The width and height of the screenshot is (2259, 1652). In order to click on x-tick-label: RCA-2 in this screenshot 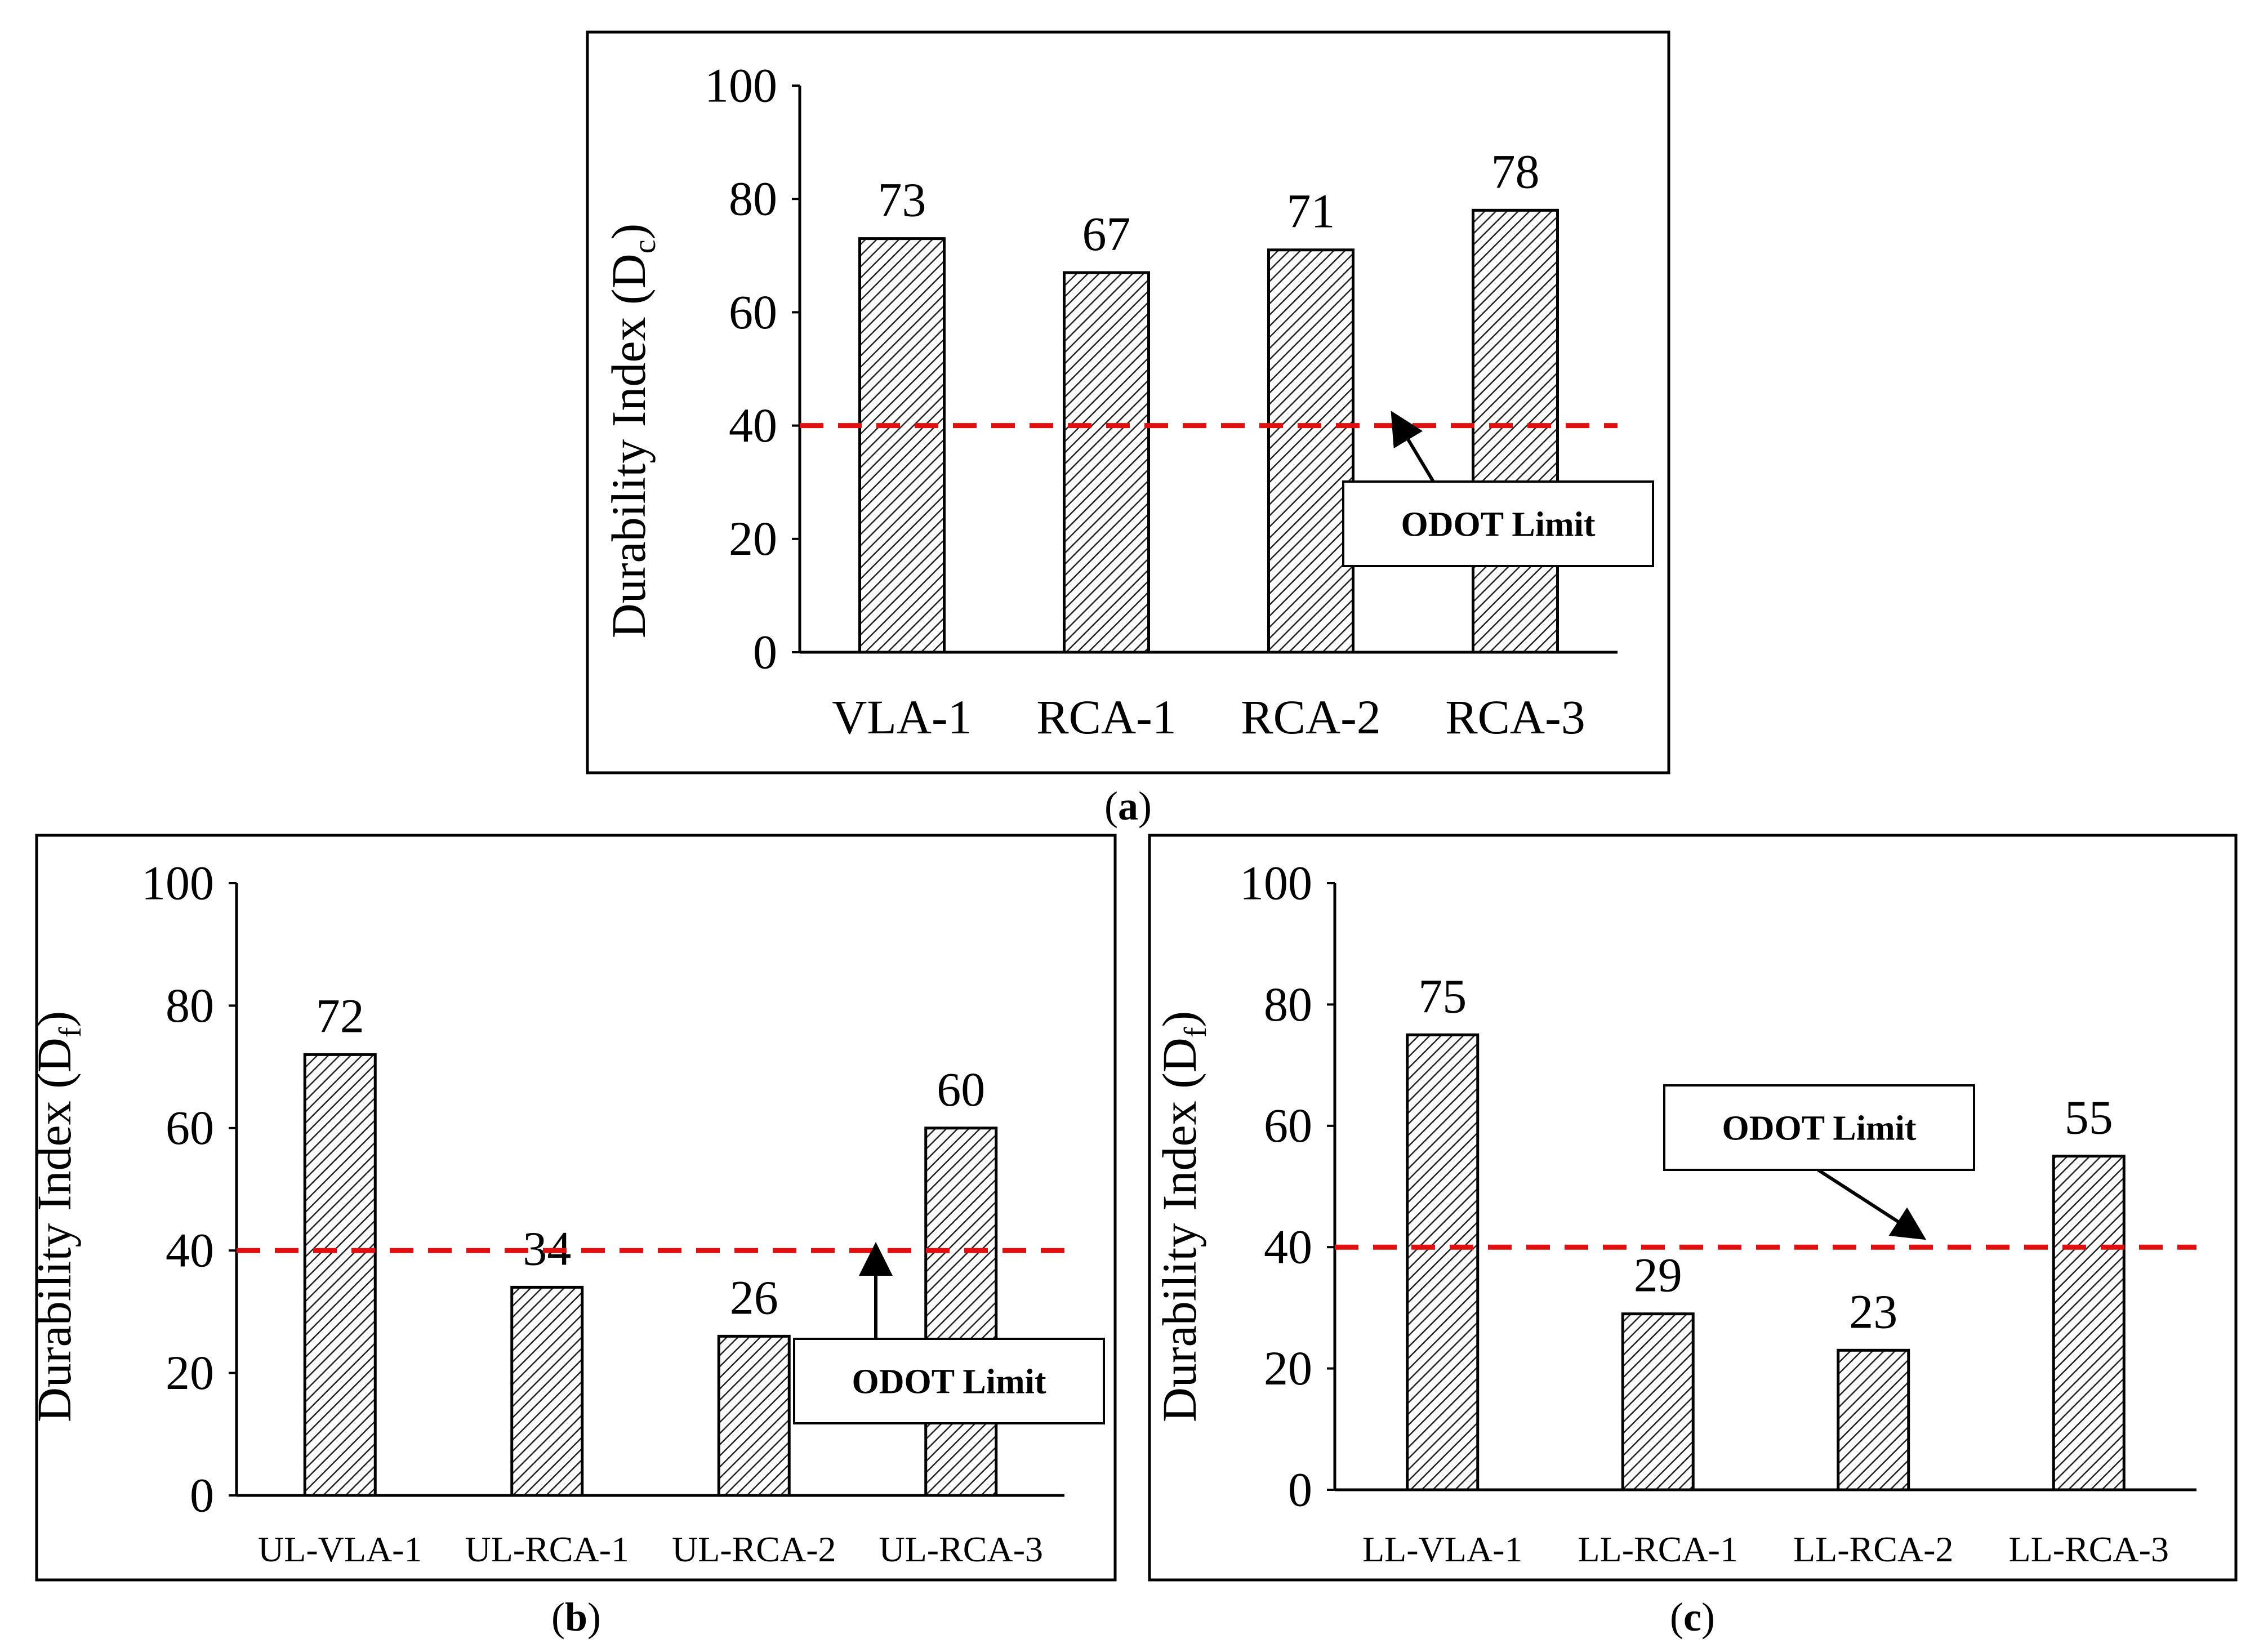, I will do `click(1310, 717)`.